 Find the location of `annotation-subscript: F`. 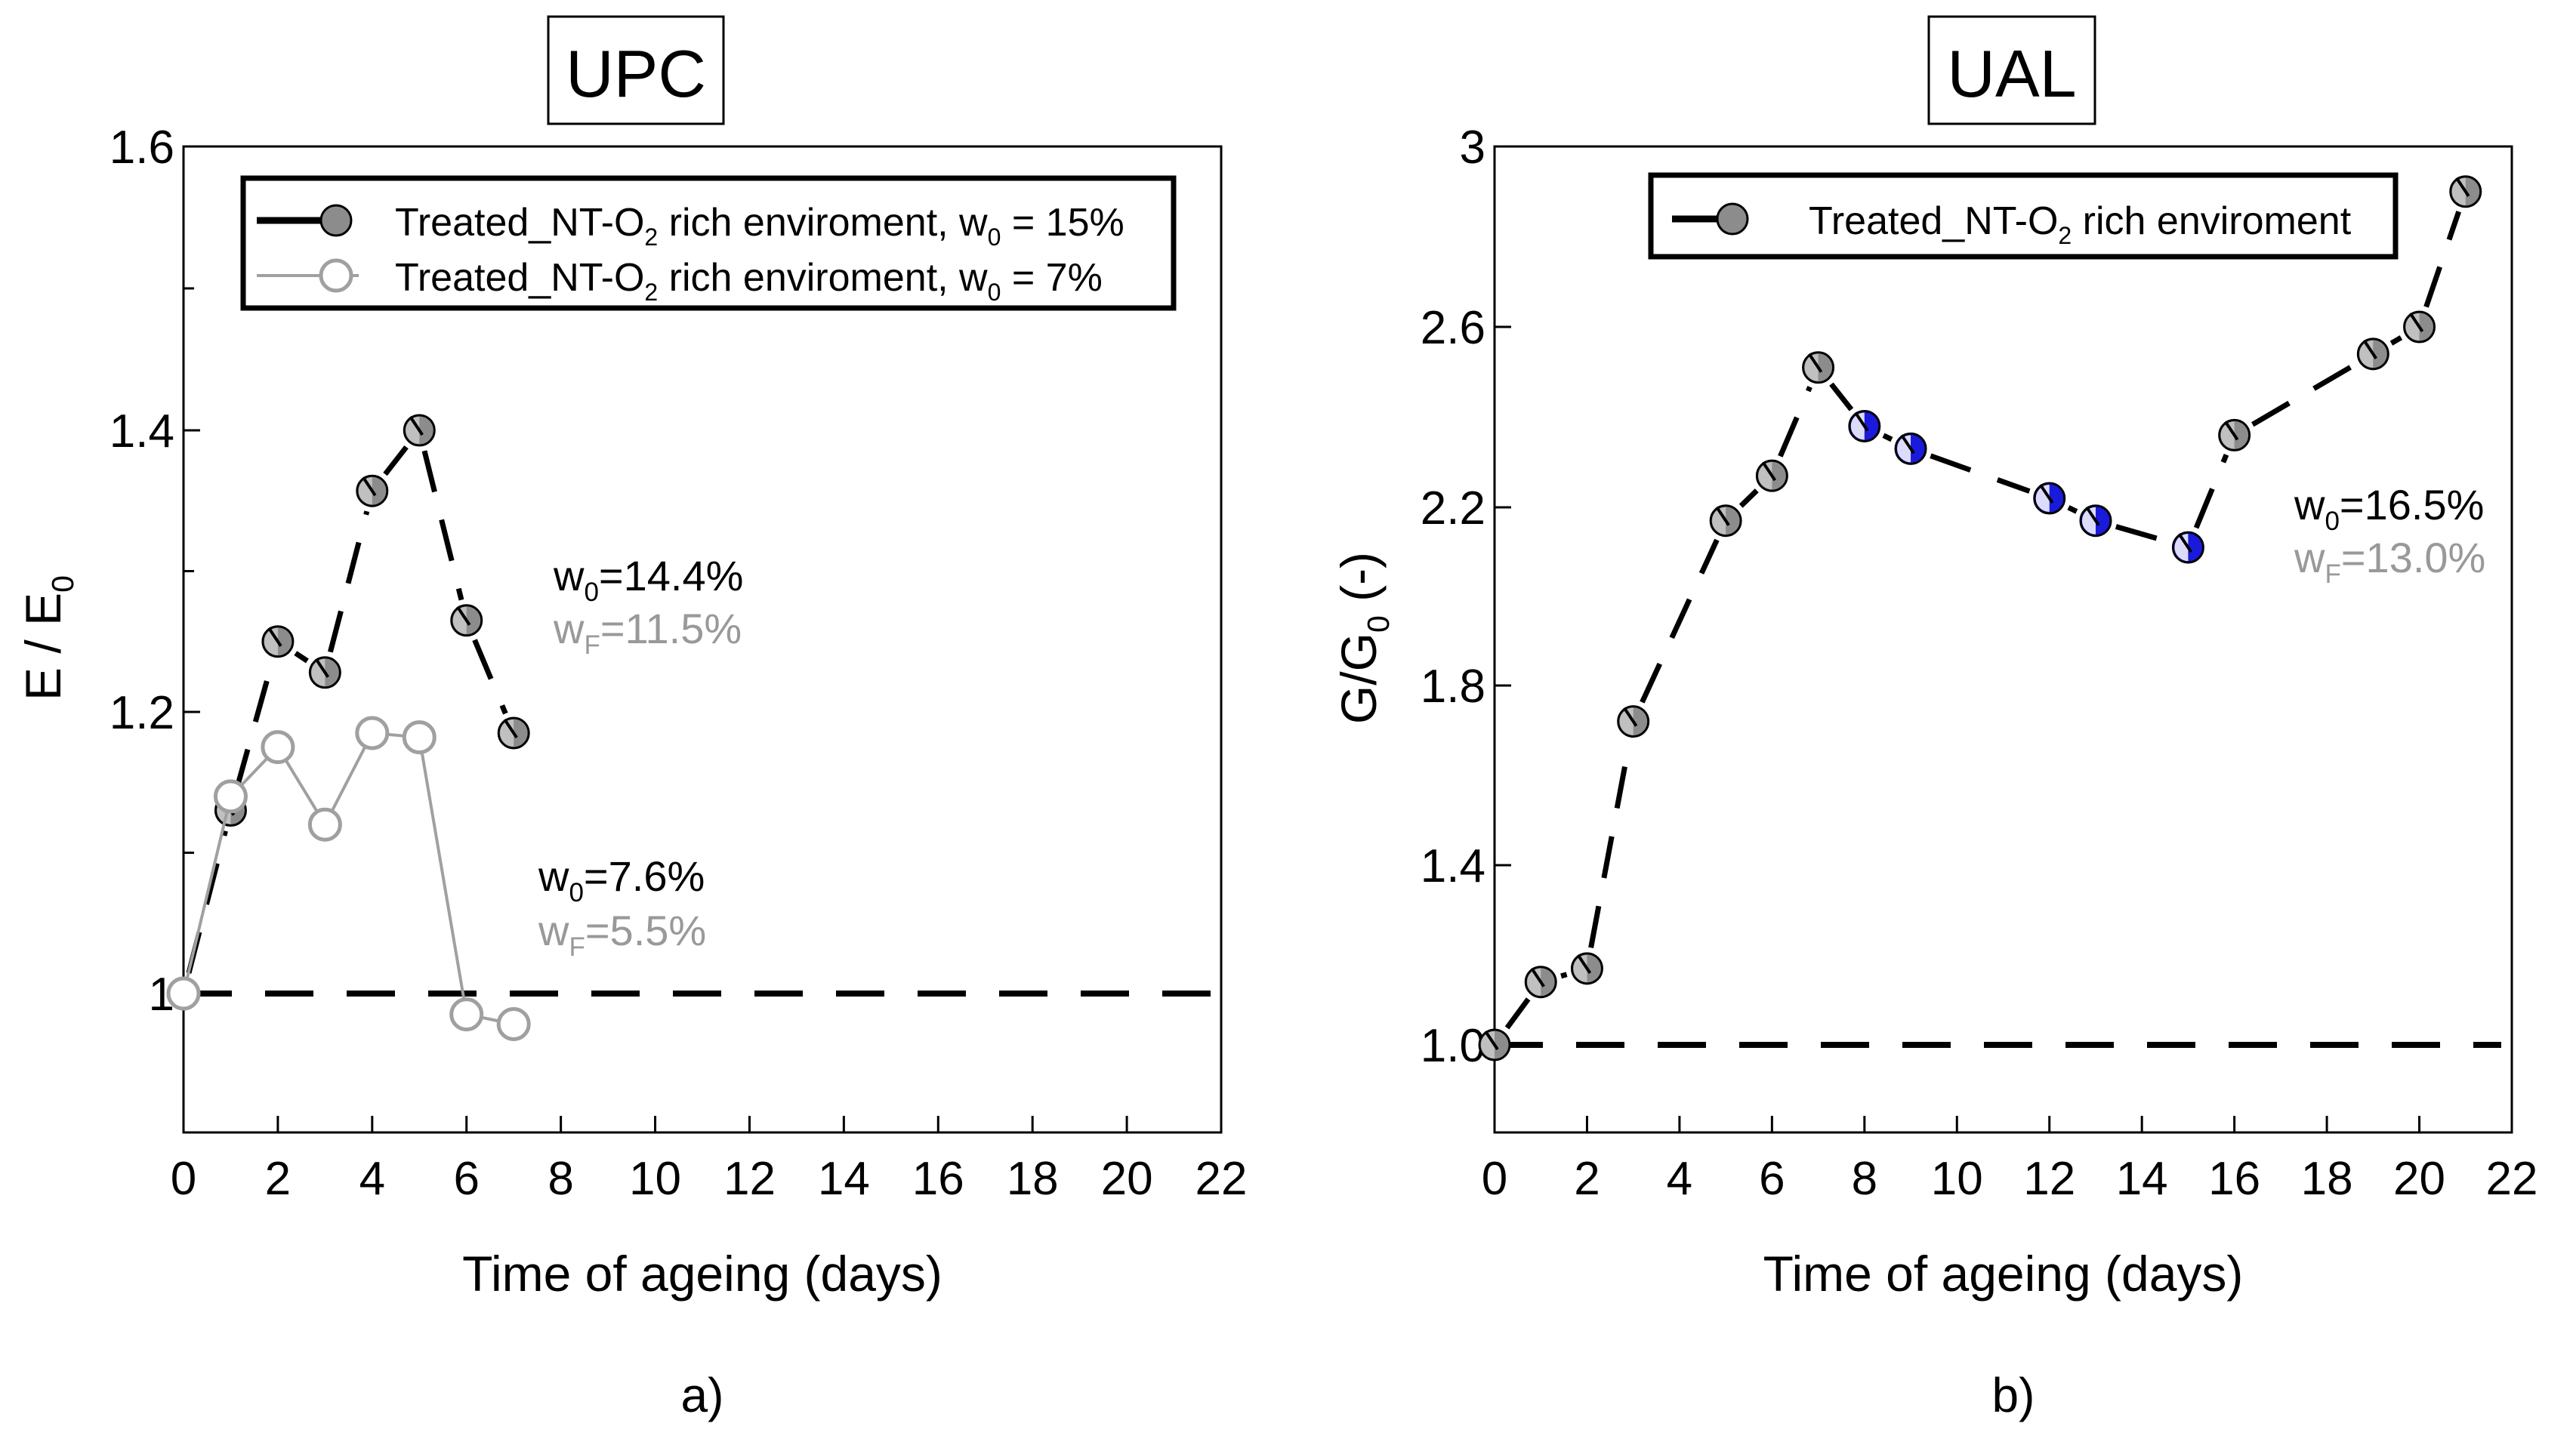

annotation-subscript: F is located at coordinates (577, 947).